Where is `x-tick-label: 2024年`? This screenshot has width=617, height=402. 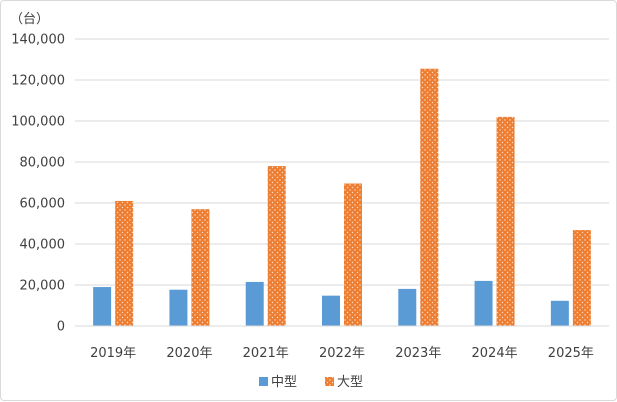 x-tick-label: 2024年 is located at coordinates (495, 353).